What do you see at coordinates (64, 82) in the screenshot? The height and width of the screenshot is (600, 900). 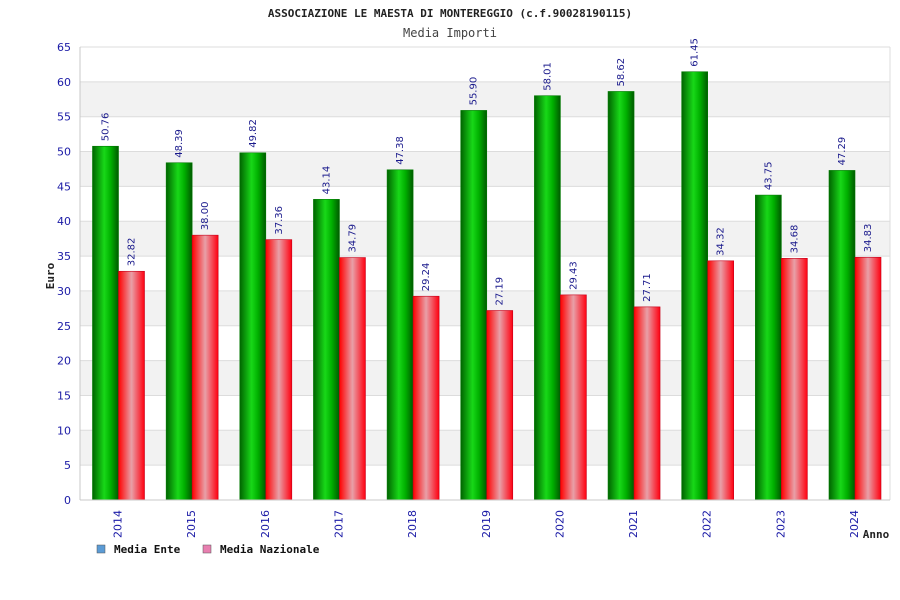 I see `y-tick-label: 60` at bounding box center [64, 82].